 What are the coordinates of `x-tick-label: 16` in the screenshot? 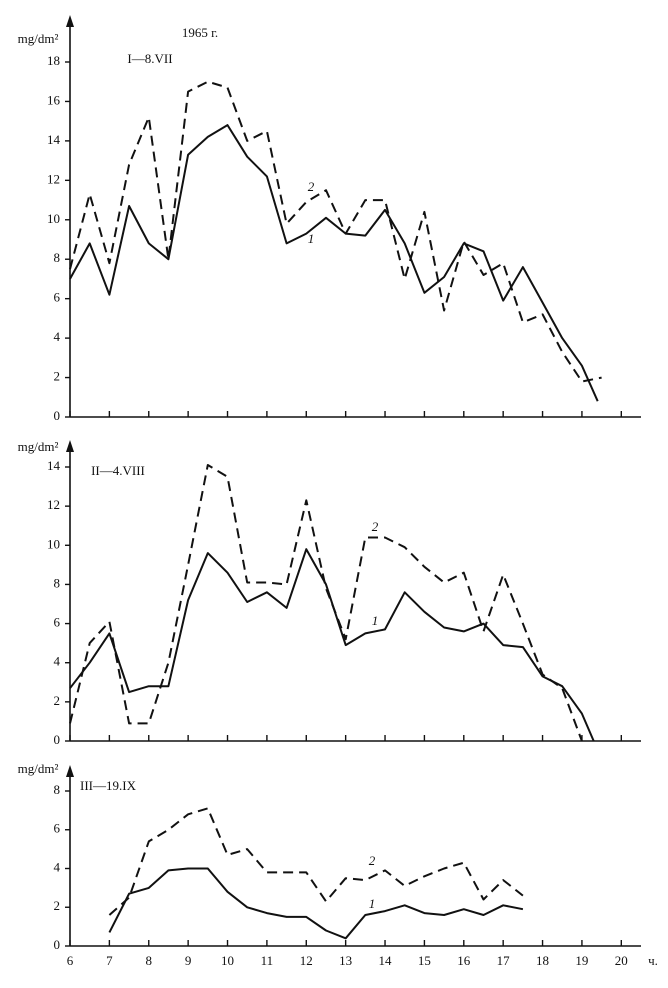 It's located at (464, 960).